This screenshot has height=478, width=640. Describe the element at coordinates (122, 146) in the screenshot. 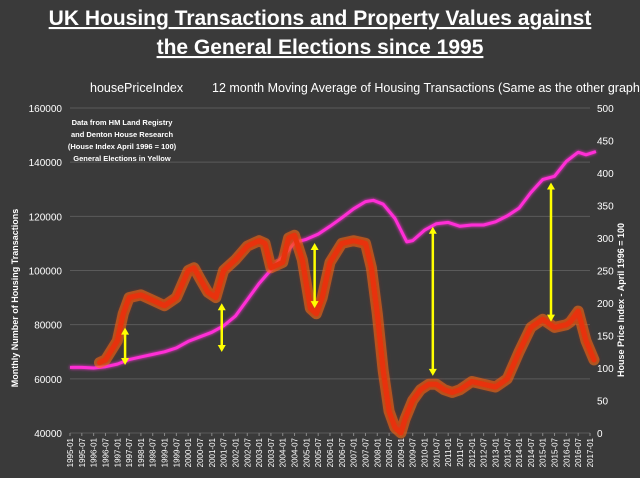

I see `annotation-line-3: (House Index April 1996 = 100)` at that location.